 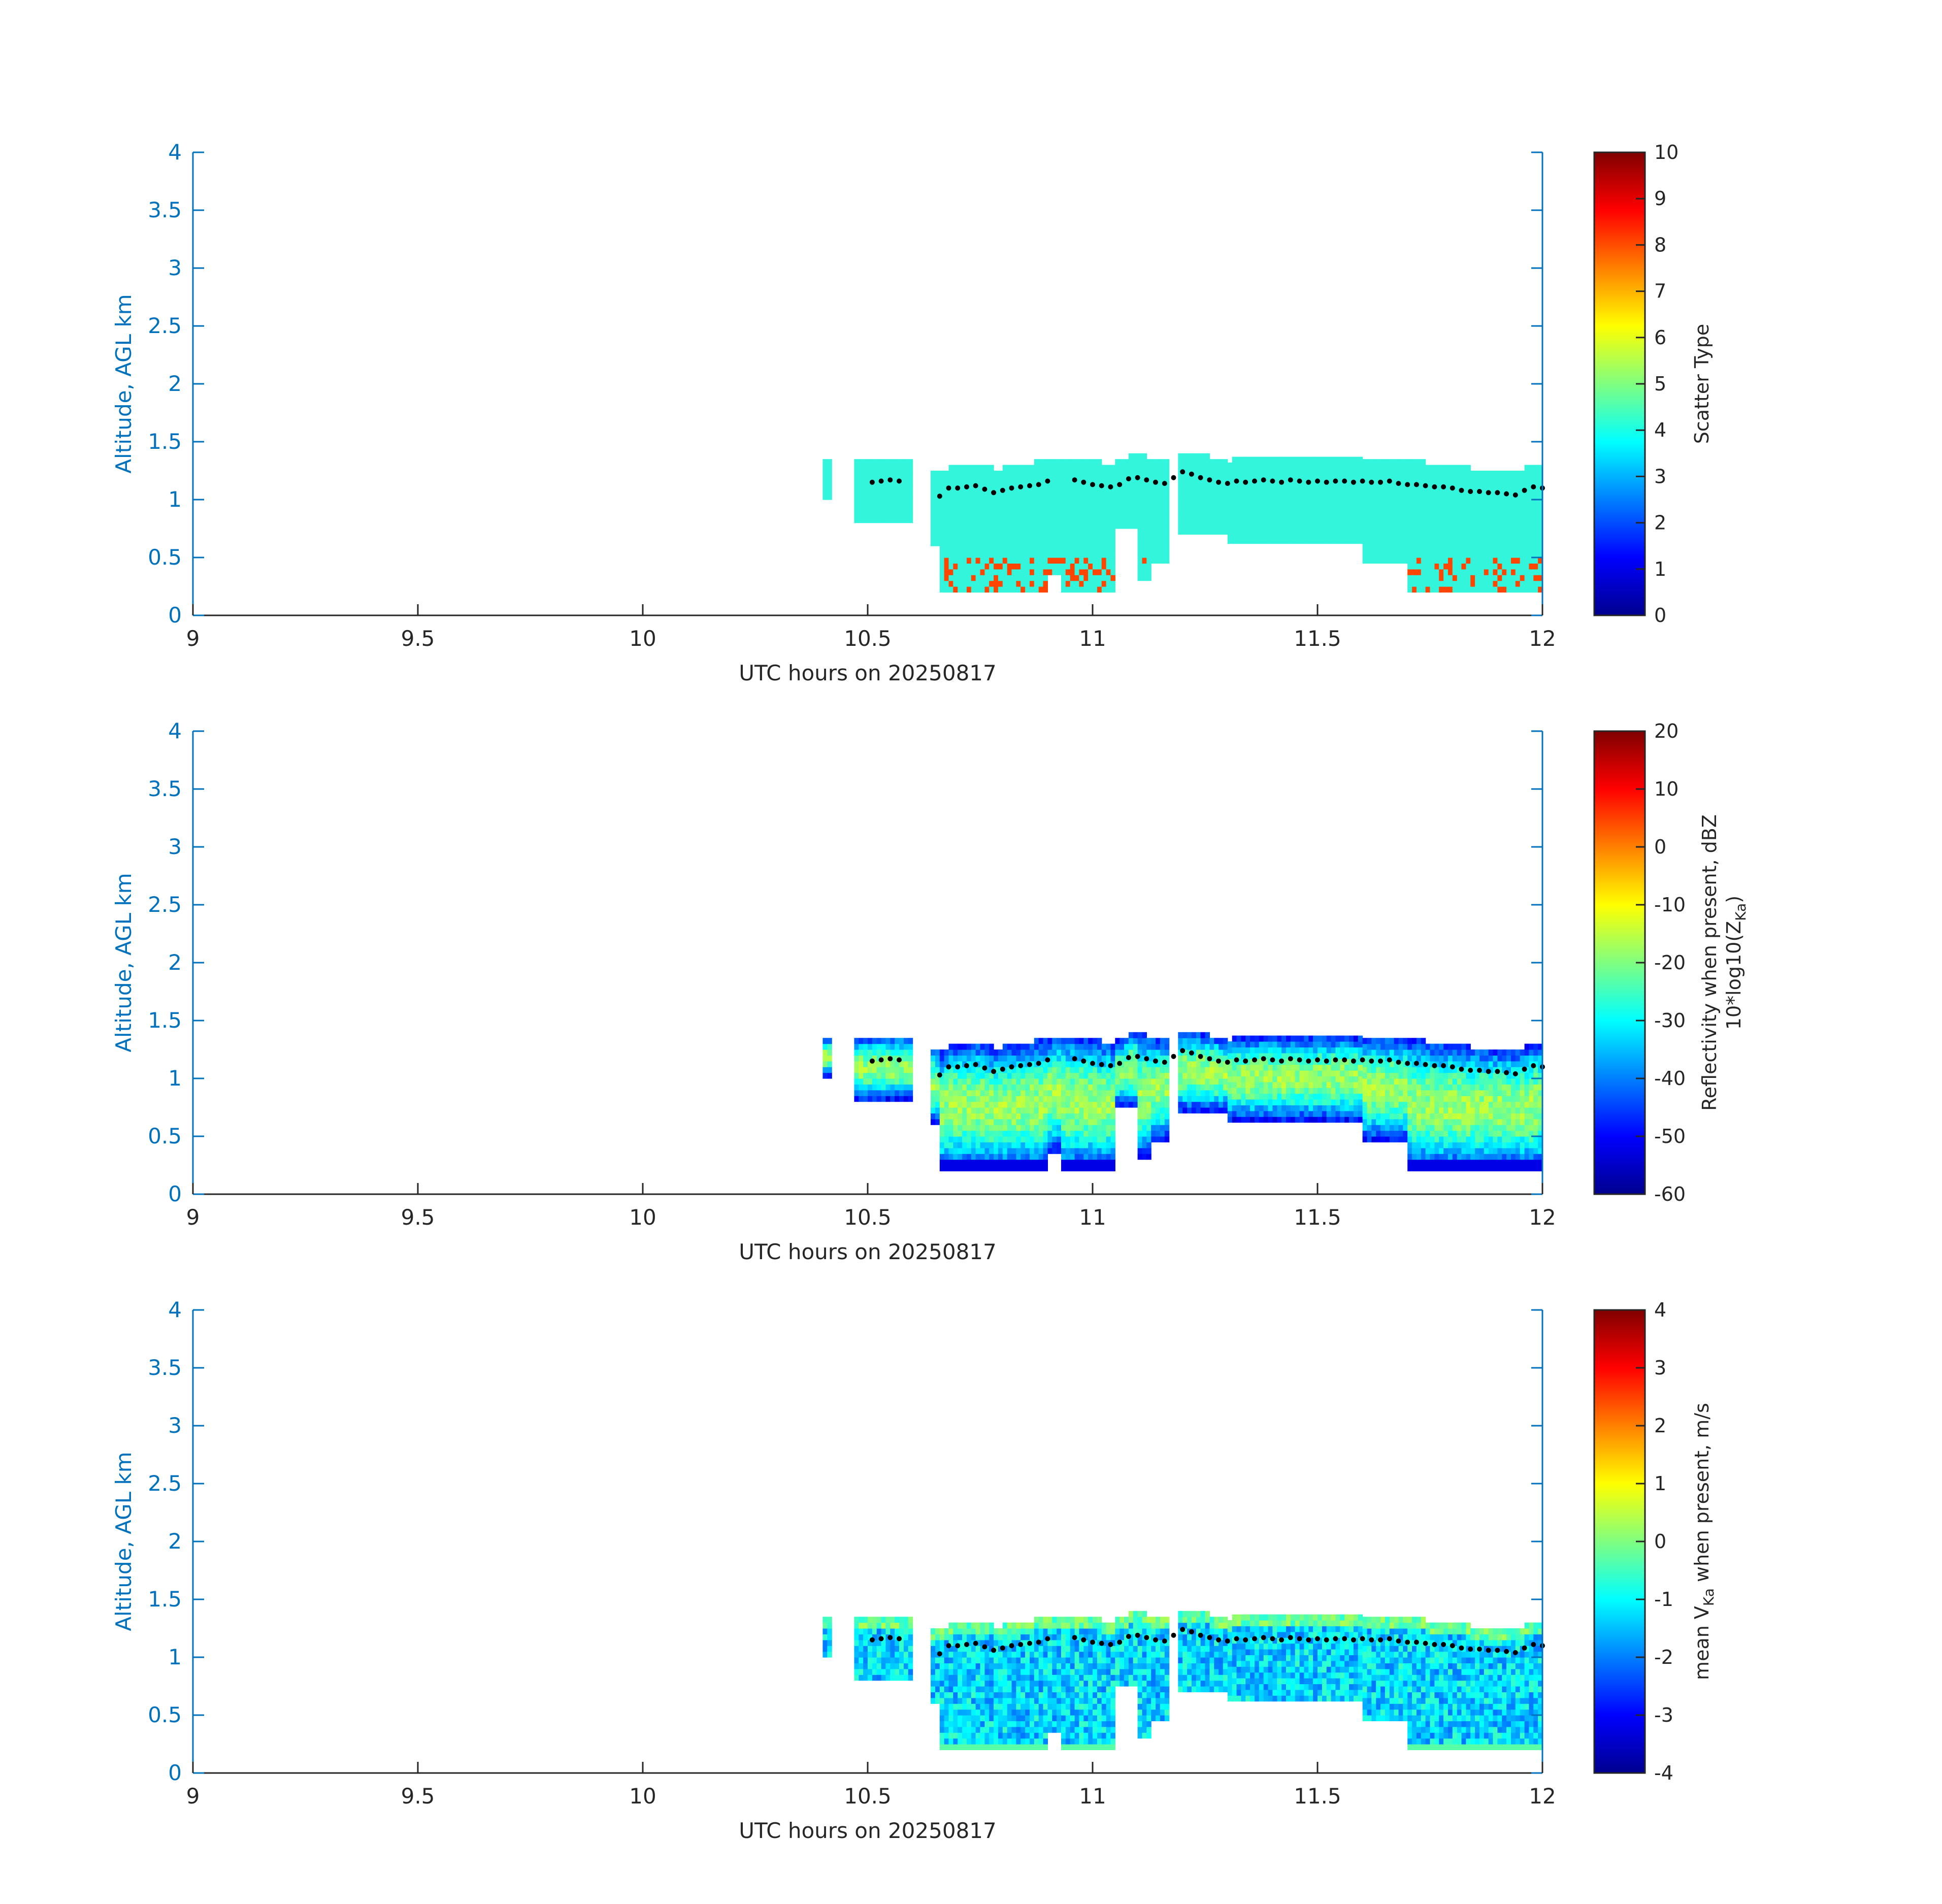 I want to click on cloud-top-dot, so click(x=1497, y=493).